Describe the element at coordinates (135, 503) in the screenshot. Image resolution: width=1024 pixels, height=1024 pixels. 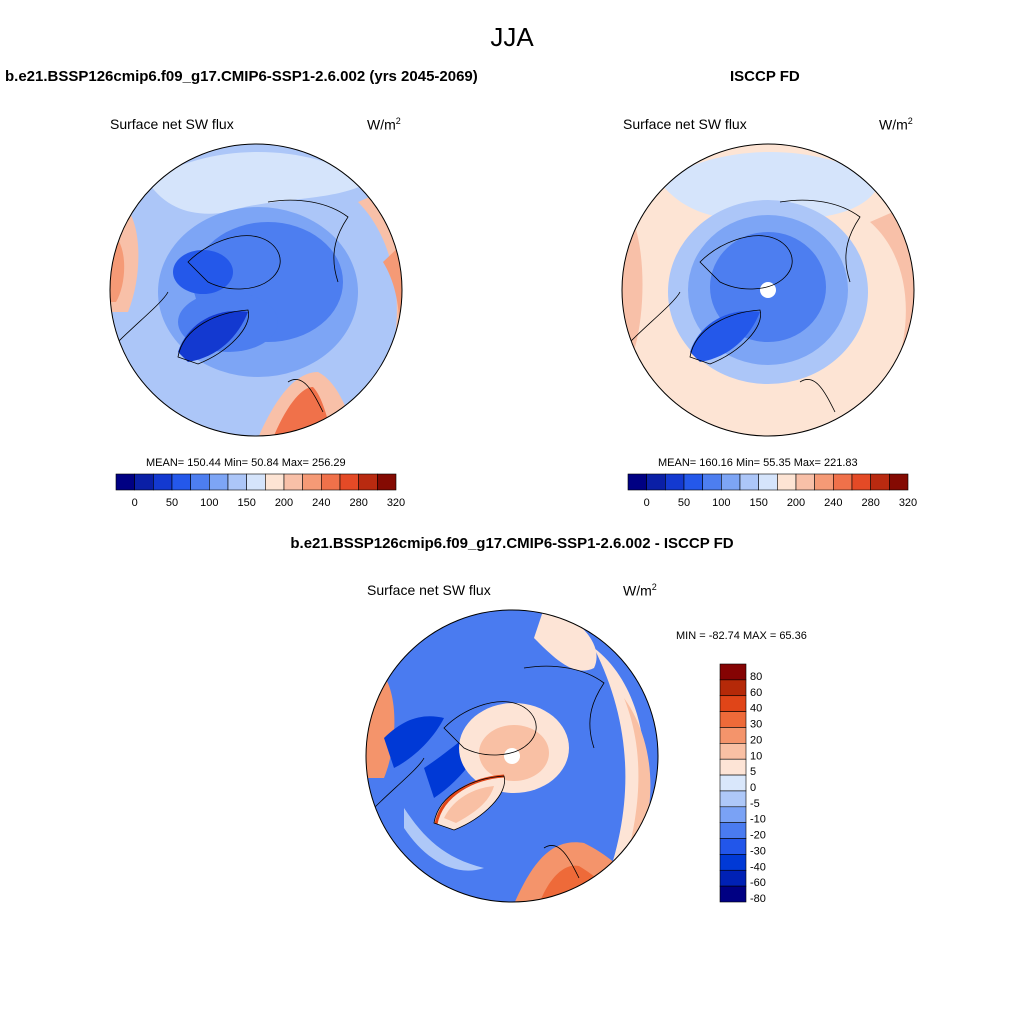
I see `model-colorbar-label: 0` at that location.